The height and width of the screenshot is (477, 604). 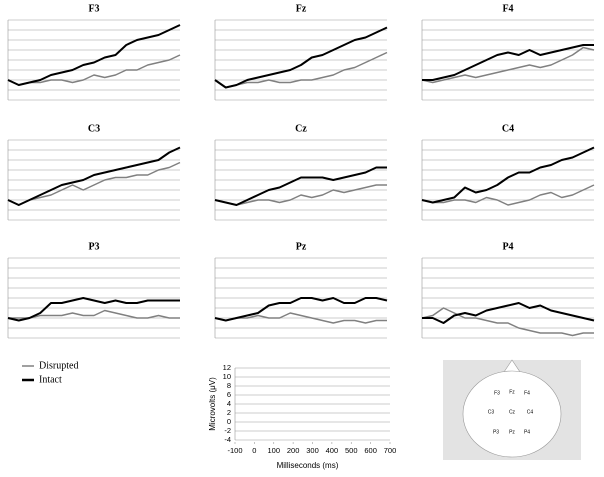 What do you see at coordinates (301, 128) in the screenshot?
I see `panel-title: Cz` at bounding box center [301, 128].